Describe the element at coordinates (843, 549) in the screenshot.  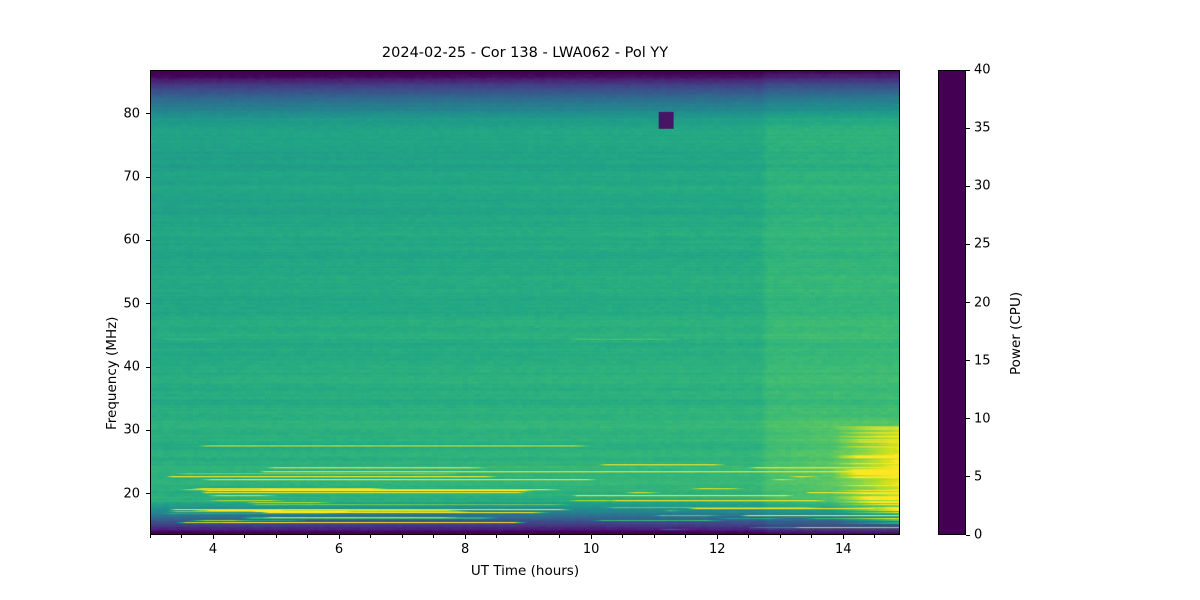
I see `x-tick-label: 14` at that location.